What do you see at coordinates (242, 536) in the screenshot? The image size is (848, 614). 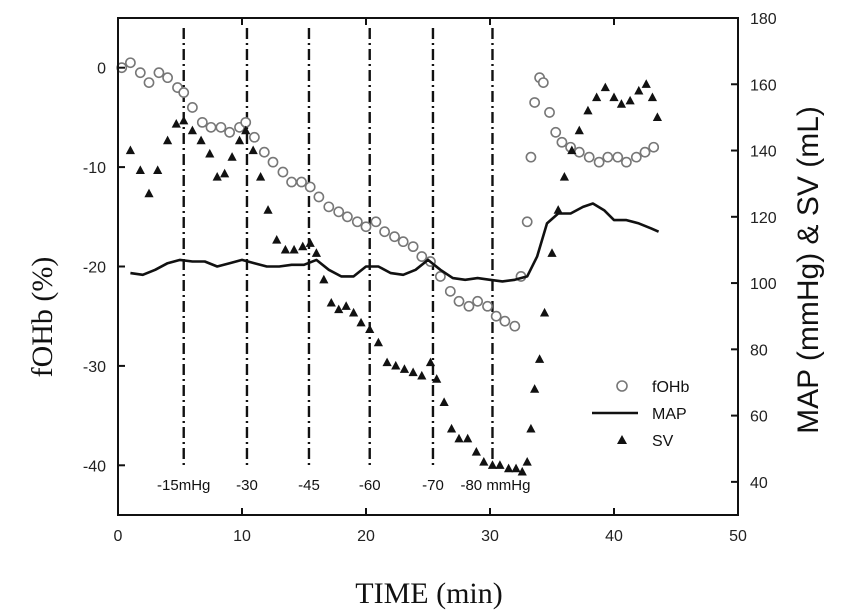 I see `x-tick-label: 10` at bounding box center [242, 536].